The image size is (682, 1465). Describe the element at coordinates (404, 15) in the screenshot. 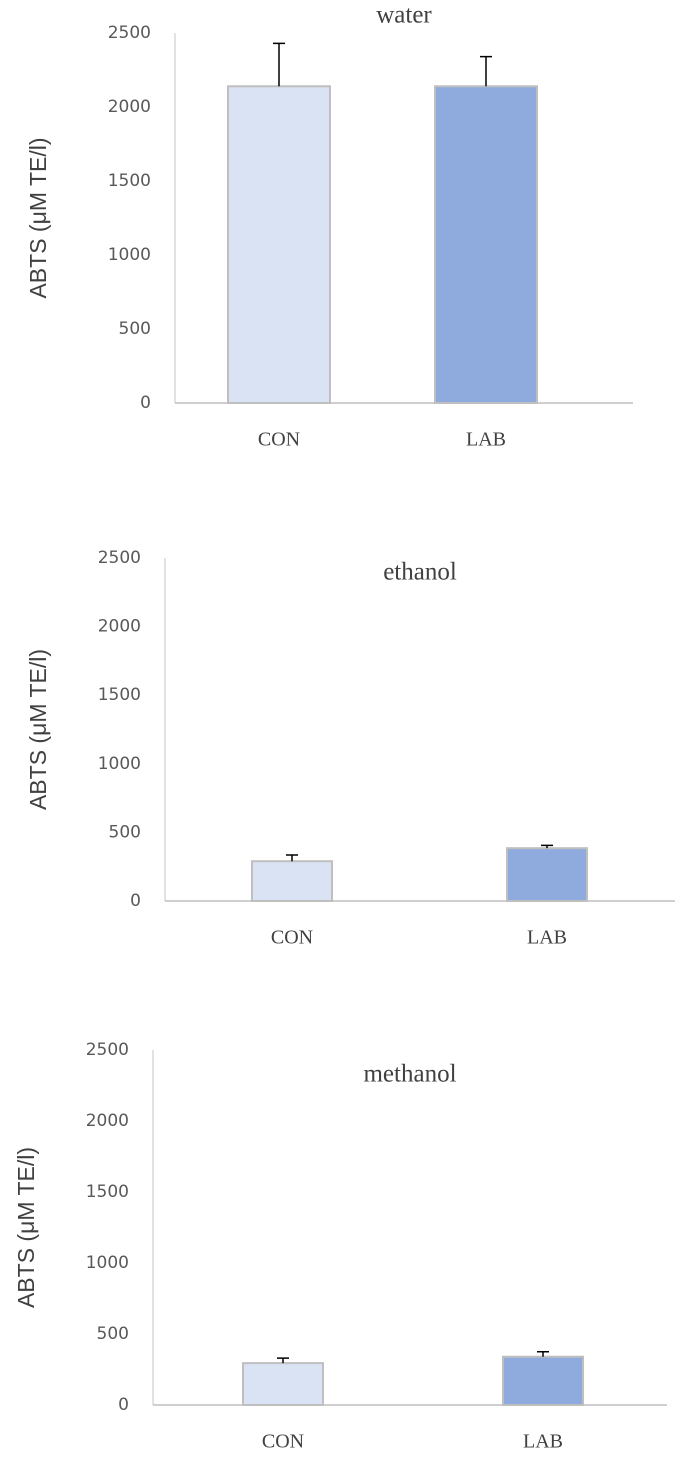

I see `chart-title: water` at that location.